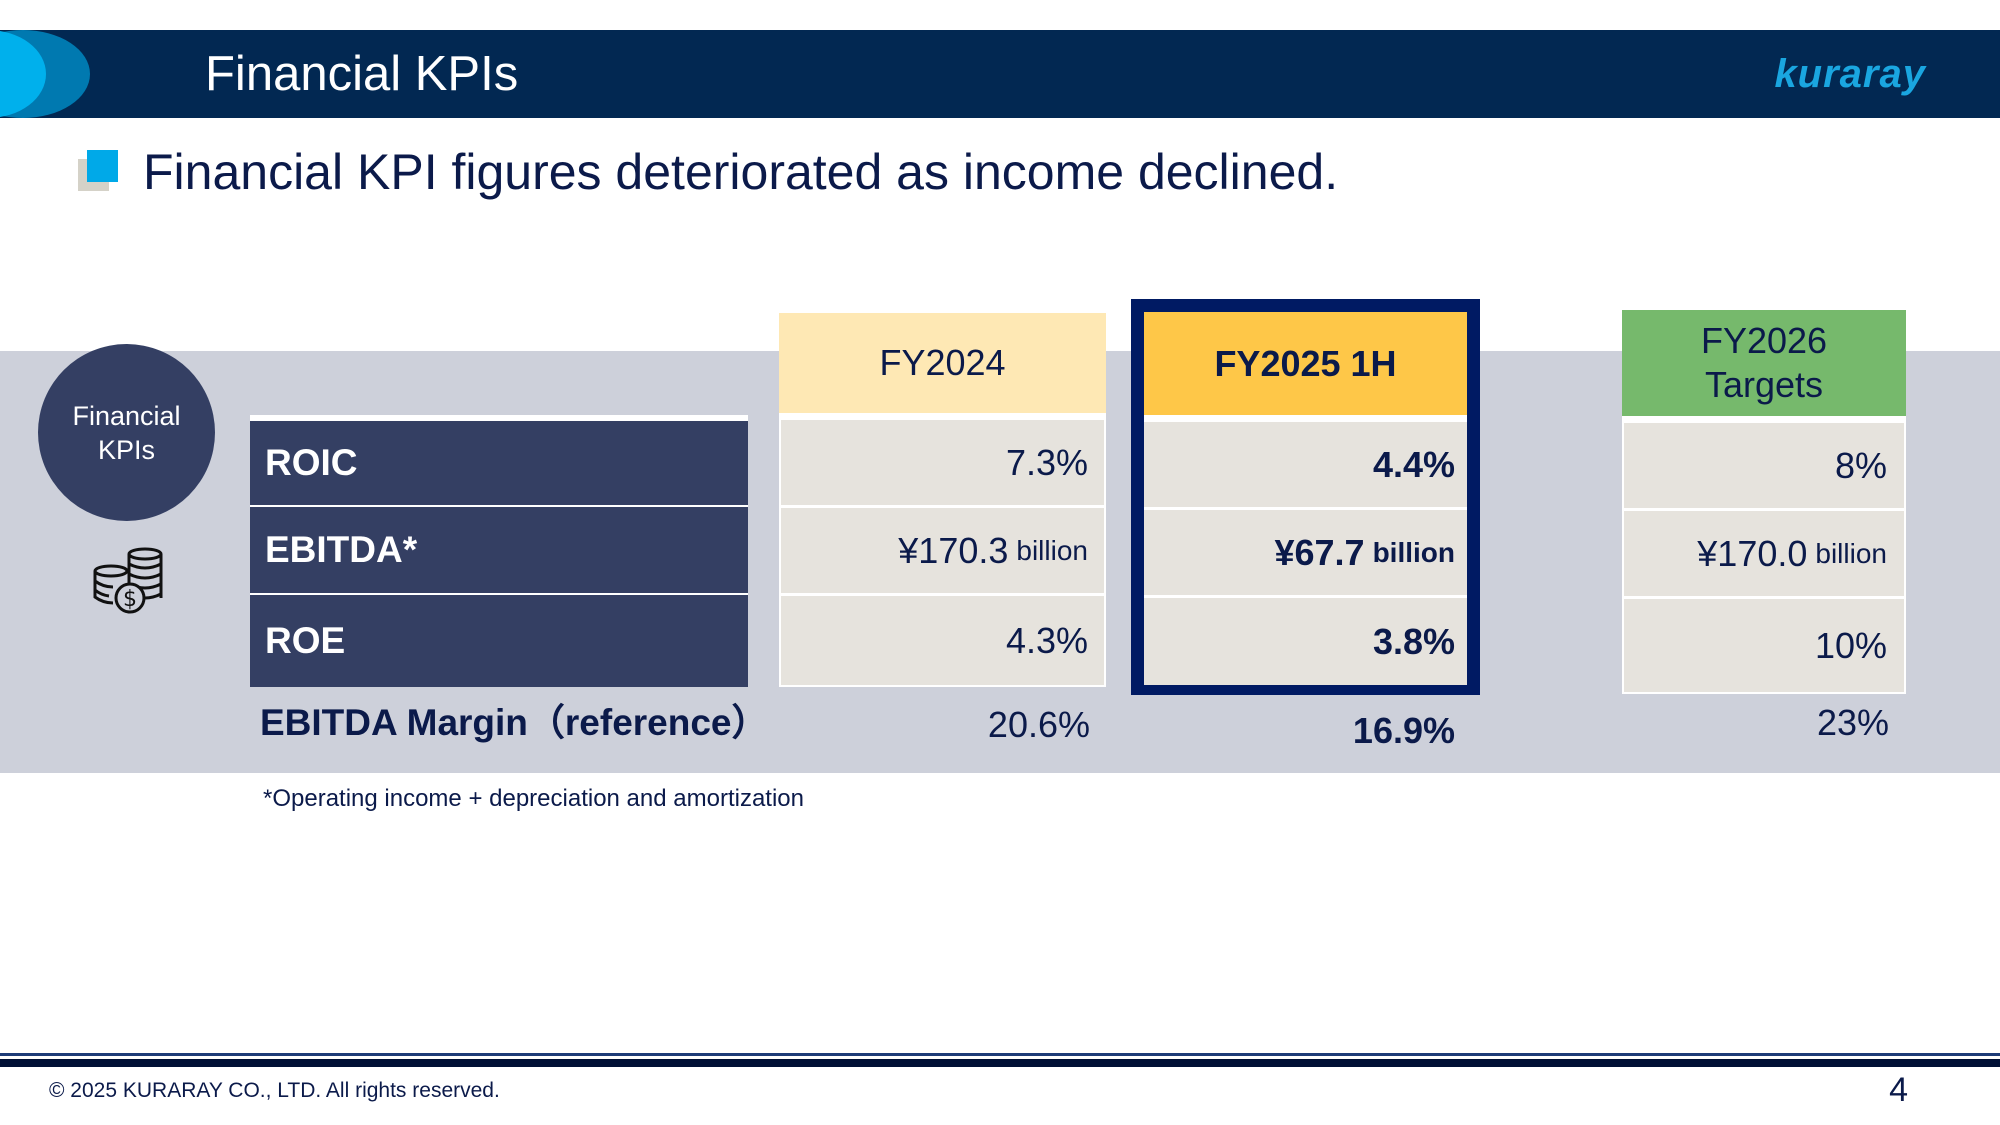 Image resolution: width=2000 pixels, height=1125 pixels. What do you see at coordinates (942, 640) in the screenshot?
I see `cell-fy2024-roe: 4.3%` at bounding box center [942, 640].